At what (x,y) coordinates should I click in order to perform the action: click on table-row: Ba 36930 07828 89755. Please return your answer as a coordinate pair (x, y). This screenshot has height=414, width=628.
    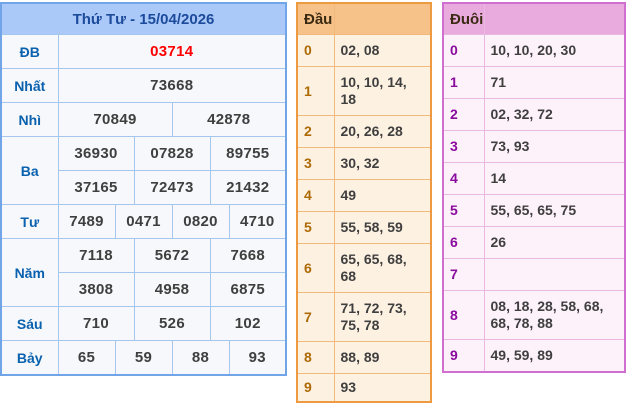
    Looking at the image, I should click on (143, 170).